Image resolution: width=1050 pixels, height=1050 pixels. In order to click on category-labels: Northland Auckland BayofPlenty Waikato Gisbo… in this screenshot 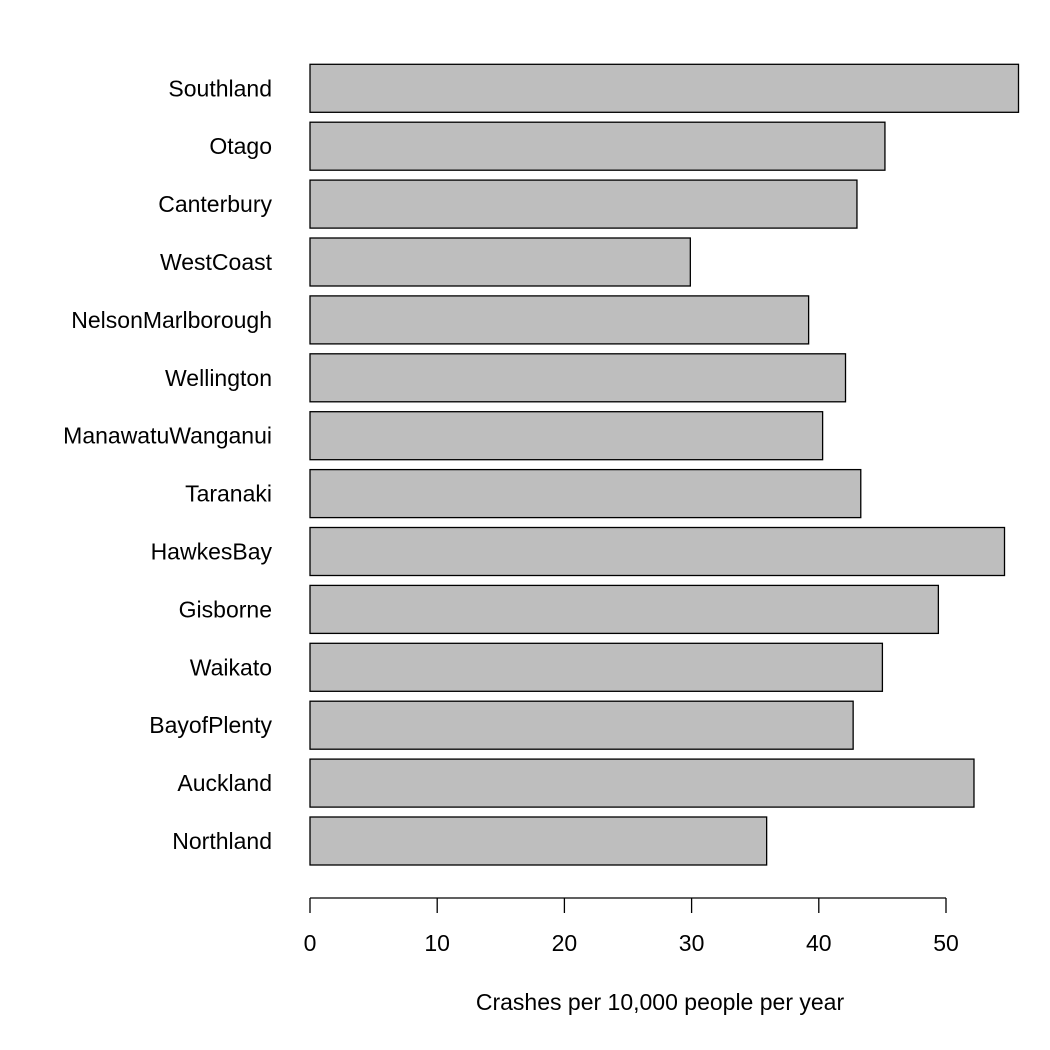, I will do `click(167, 464)`.